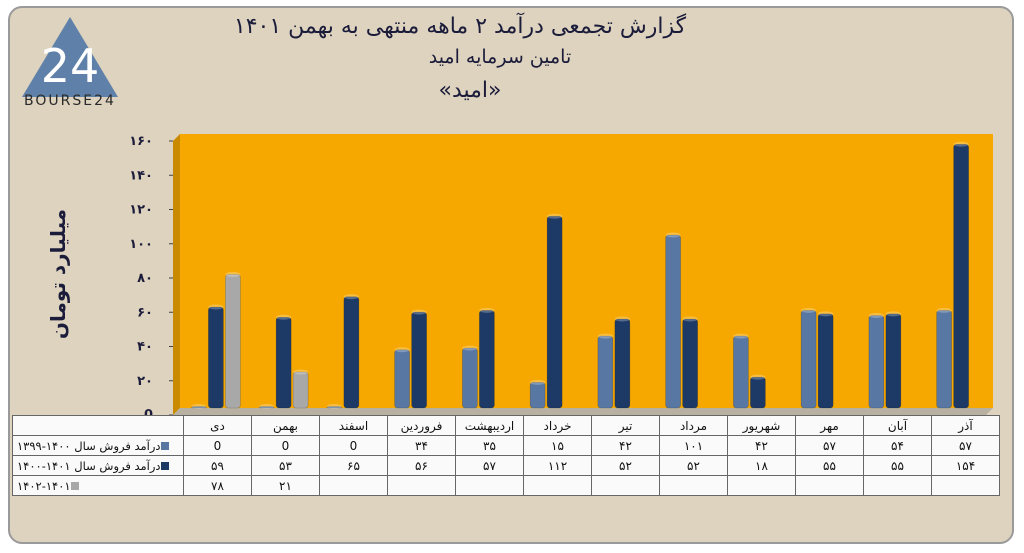 The height and width of the screenshot is (553, 1024). I want to click on table-row-series-3: ۱۴۰۲-۱۴۰۱ ۷۸ ۲۱, so click(506, 485).